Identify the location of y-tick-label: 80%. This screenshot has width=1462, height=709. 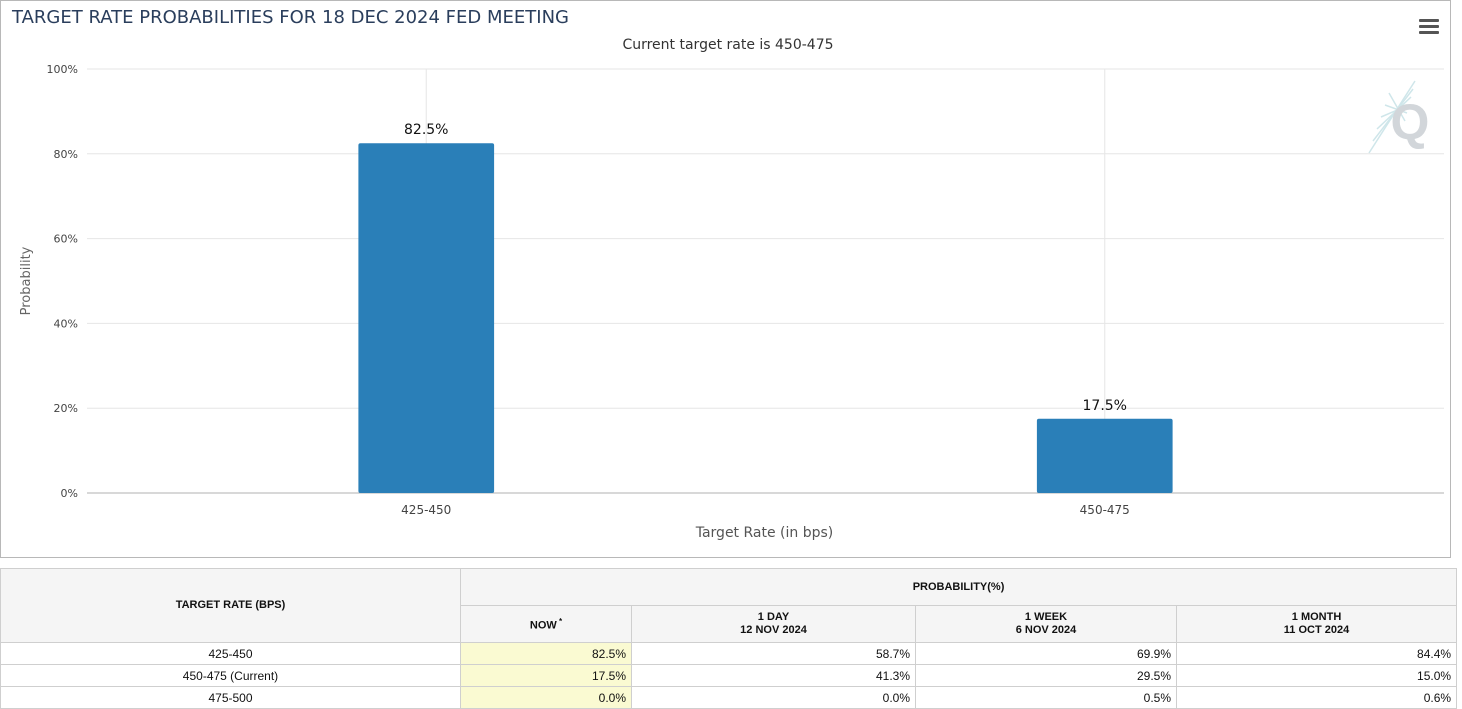
(66, 154).